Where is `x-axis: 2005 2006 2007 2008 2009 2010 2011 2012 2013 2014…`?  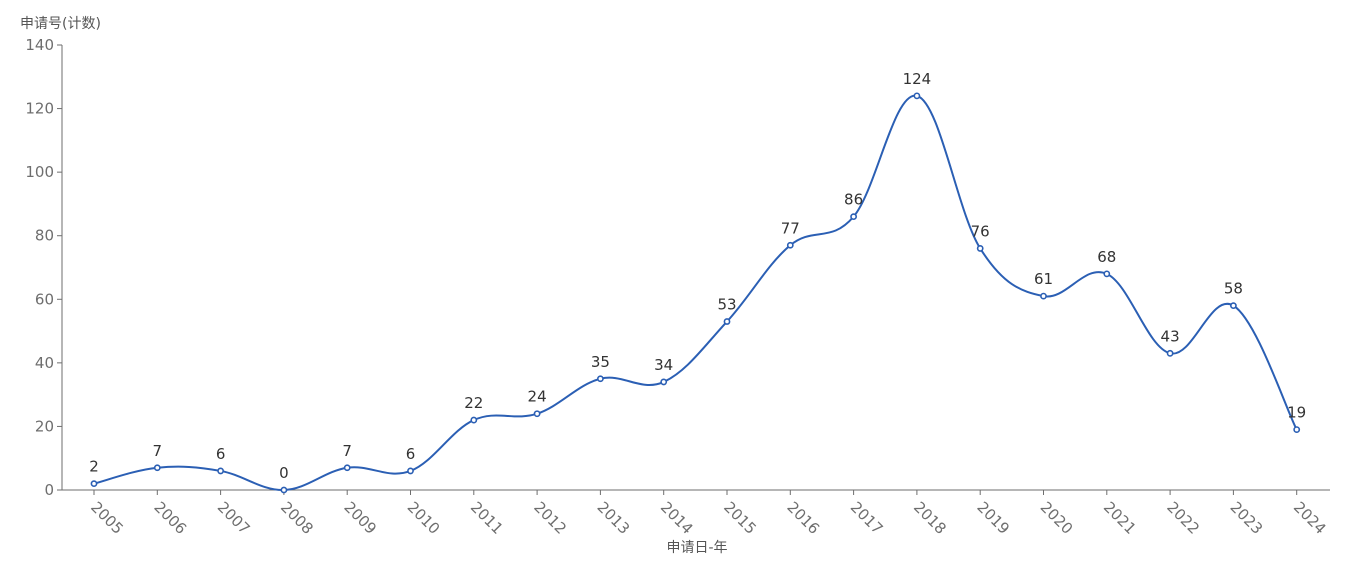 x-axis: 2005 2006 2007 2008 2009 2010 2011 2012 2013 2014… is located at coordinates (696, 514).